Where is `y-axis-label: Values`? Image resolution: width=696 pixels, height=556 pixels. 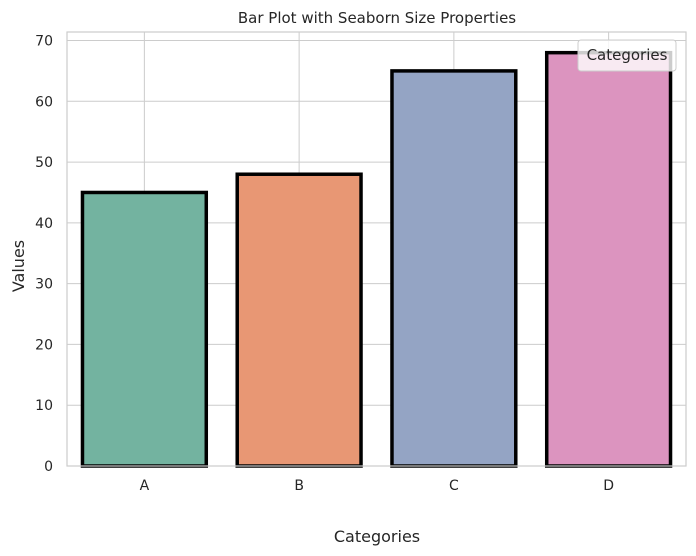
y-axis-label: Values is located at coordinates (18, 266).